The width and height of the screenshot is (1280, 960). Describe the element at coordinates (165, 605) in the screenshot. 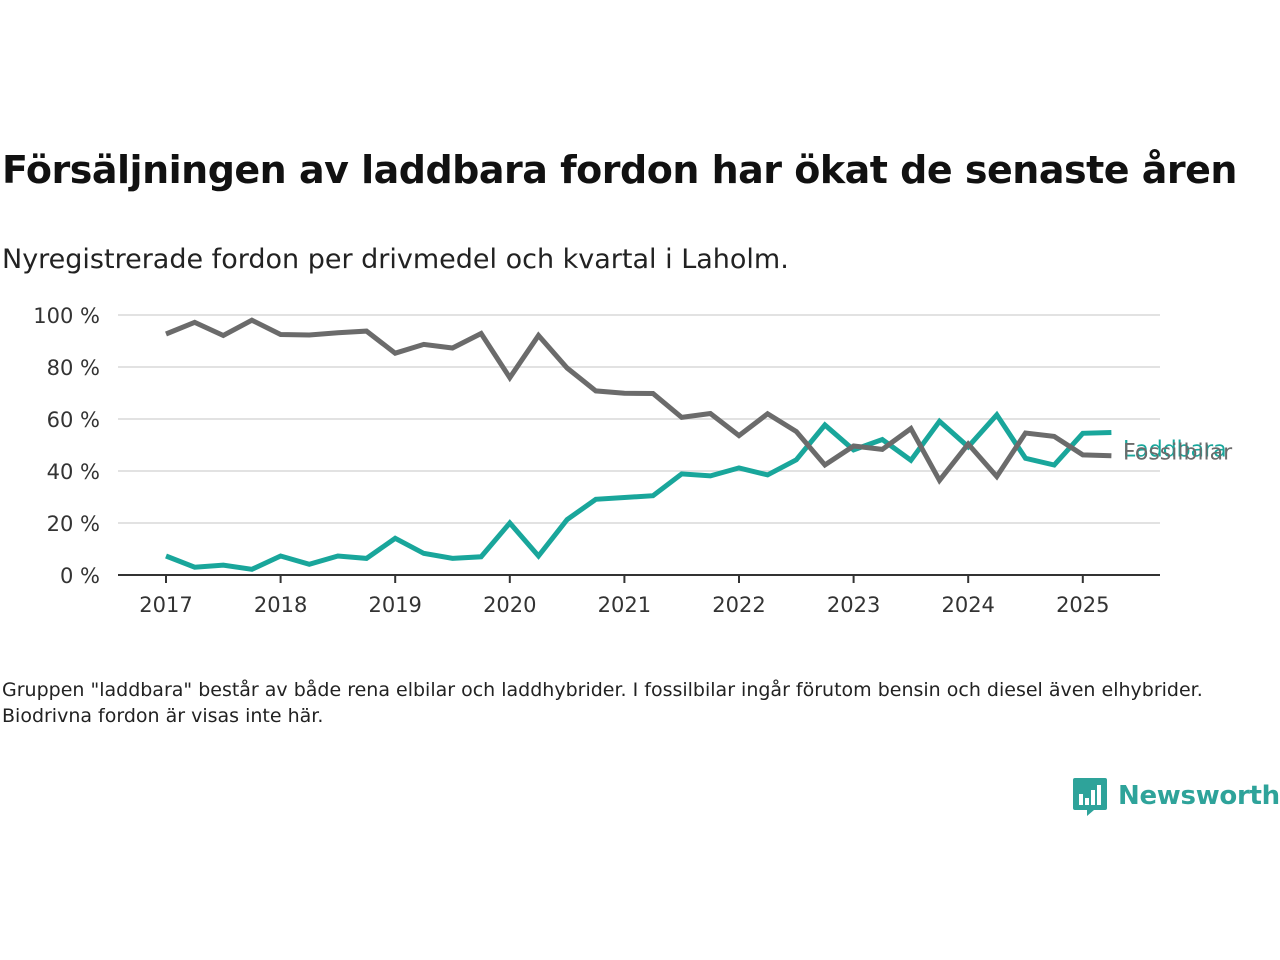

I see `x-tick-label: 2017` at that location.